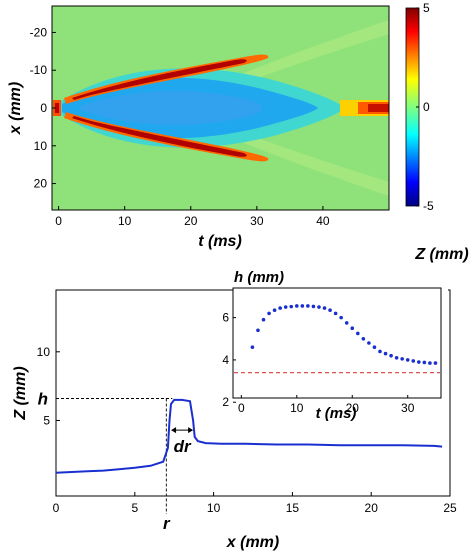 The width and height of the screenshot is (474, 554). What do you see at coordinates (15, 108) in the screenshot?
I see `heatmap-y-label: x (mm)` at bounding box center [15, 108].